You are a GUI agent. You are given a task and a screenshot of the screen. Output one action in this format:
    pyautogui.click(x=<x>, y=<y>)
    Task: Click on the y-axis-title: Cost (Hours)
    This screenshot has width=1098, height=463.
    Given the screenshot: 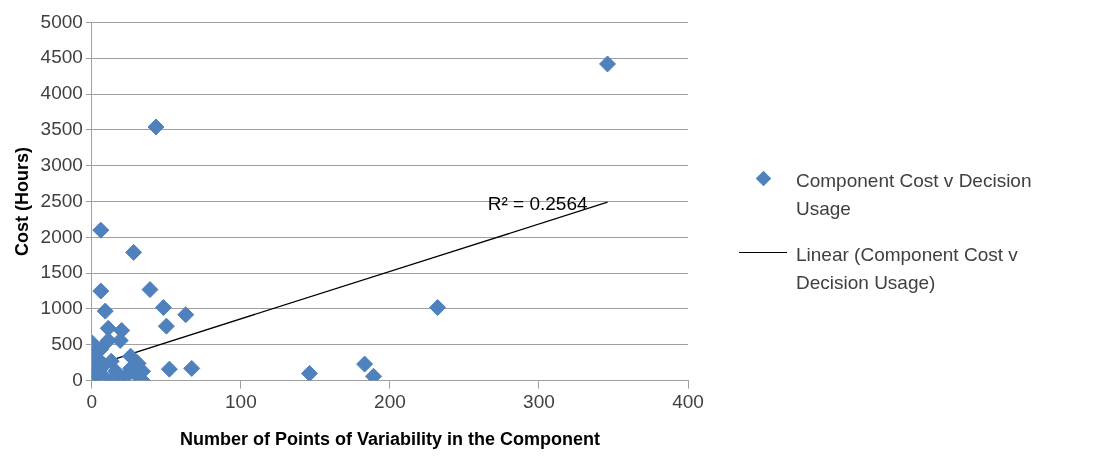 What is the action you would take?
    pyautogui.click(x=21, y=201)
    